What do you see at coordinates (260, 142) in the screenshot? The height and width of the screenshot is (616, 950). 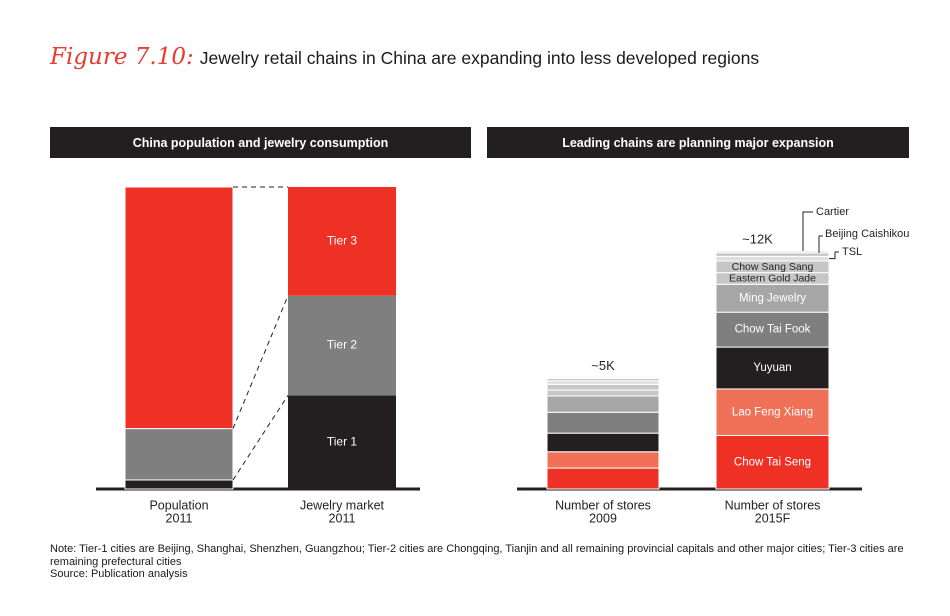 I see `left-panel-header: China population and jewelry consumption` at bounding box center [260, 142].